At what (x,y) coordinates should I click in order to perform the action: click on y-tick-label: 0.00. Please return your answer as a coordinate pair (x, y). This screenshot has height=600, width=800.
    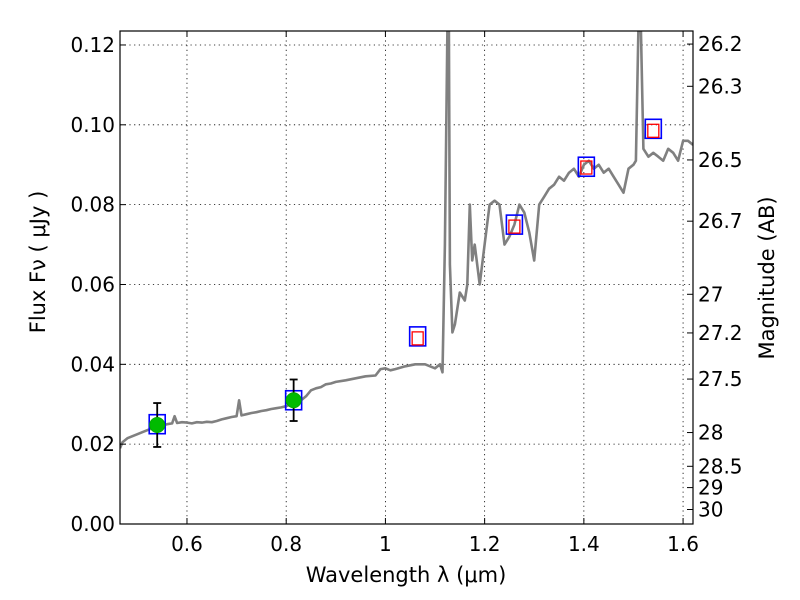
    Looking at the image, I should click on (92, 524).